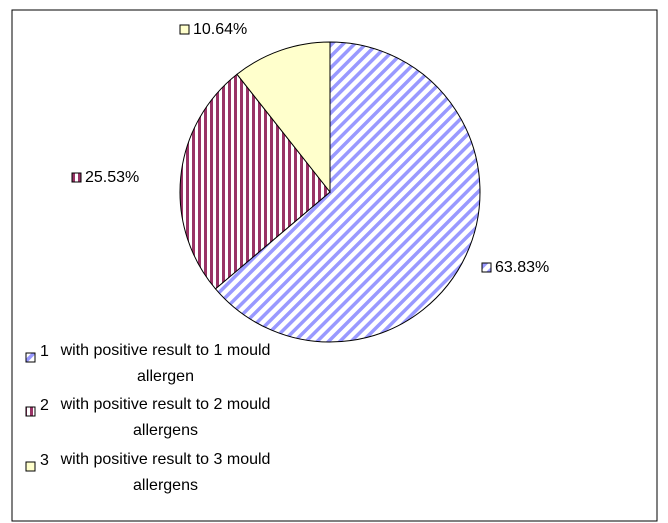 Image resolution: width=668 pixels, height=523 pixels. I want to click on legend-number: 3, so click(44, 460).